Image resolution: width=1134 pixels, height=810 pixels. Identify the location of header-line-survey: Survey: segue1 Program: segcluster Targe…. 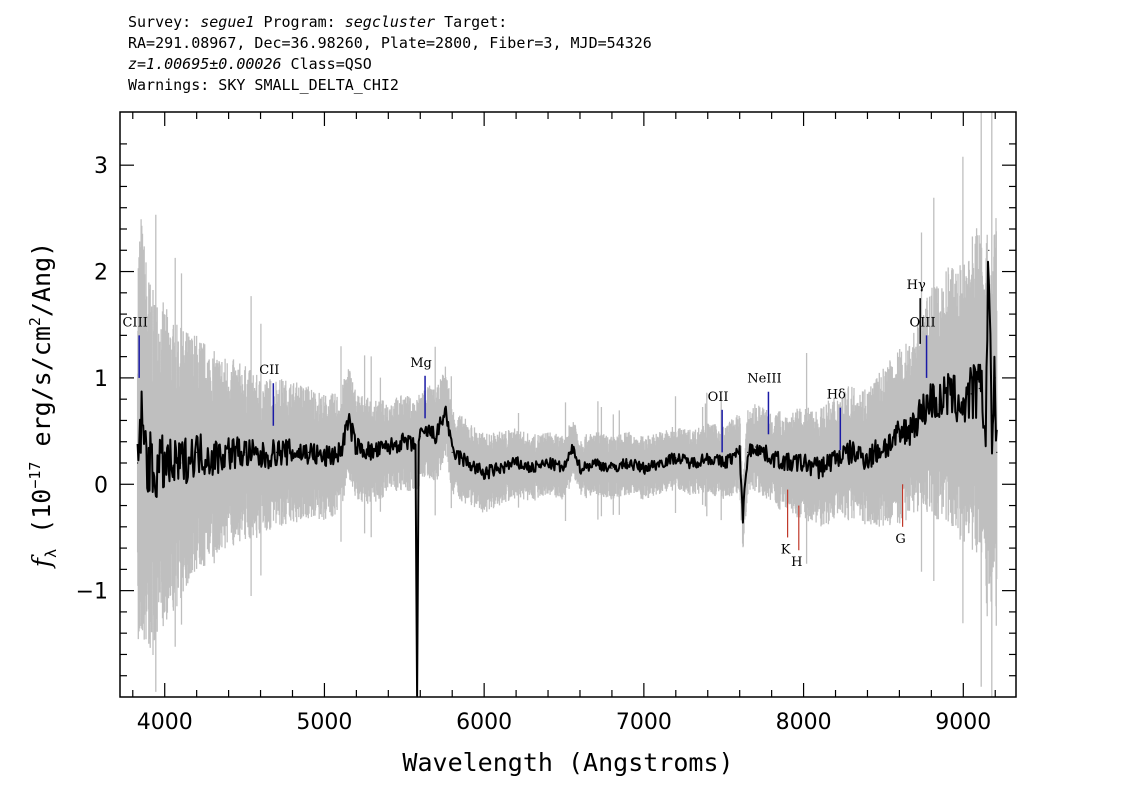
(390, 22).